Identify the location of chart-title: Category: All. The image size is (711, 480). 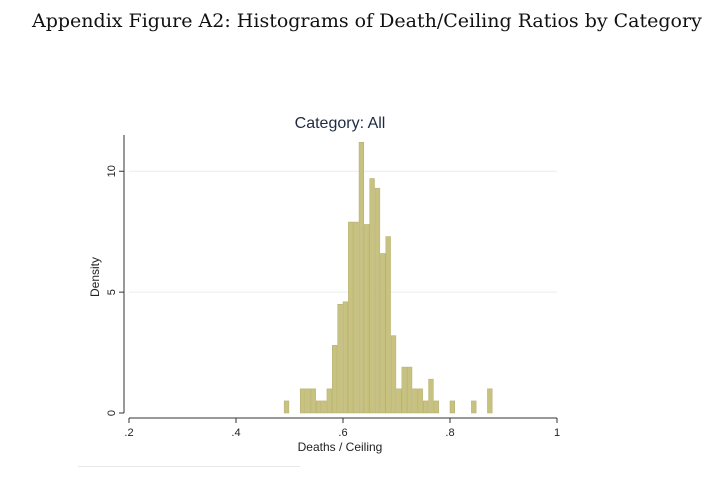
(340, 123).